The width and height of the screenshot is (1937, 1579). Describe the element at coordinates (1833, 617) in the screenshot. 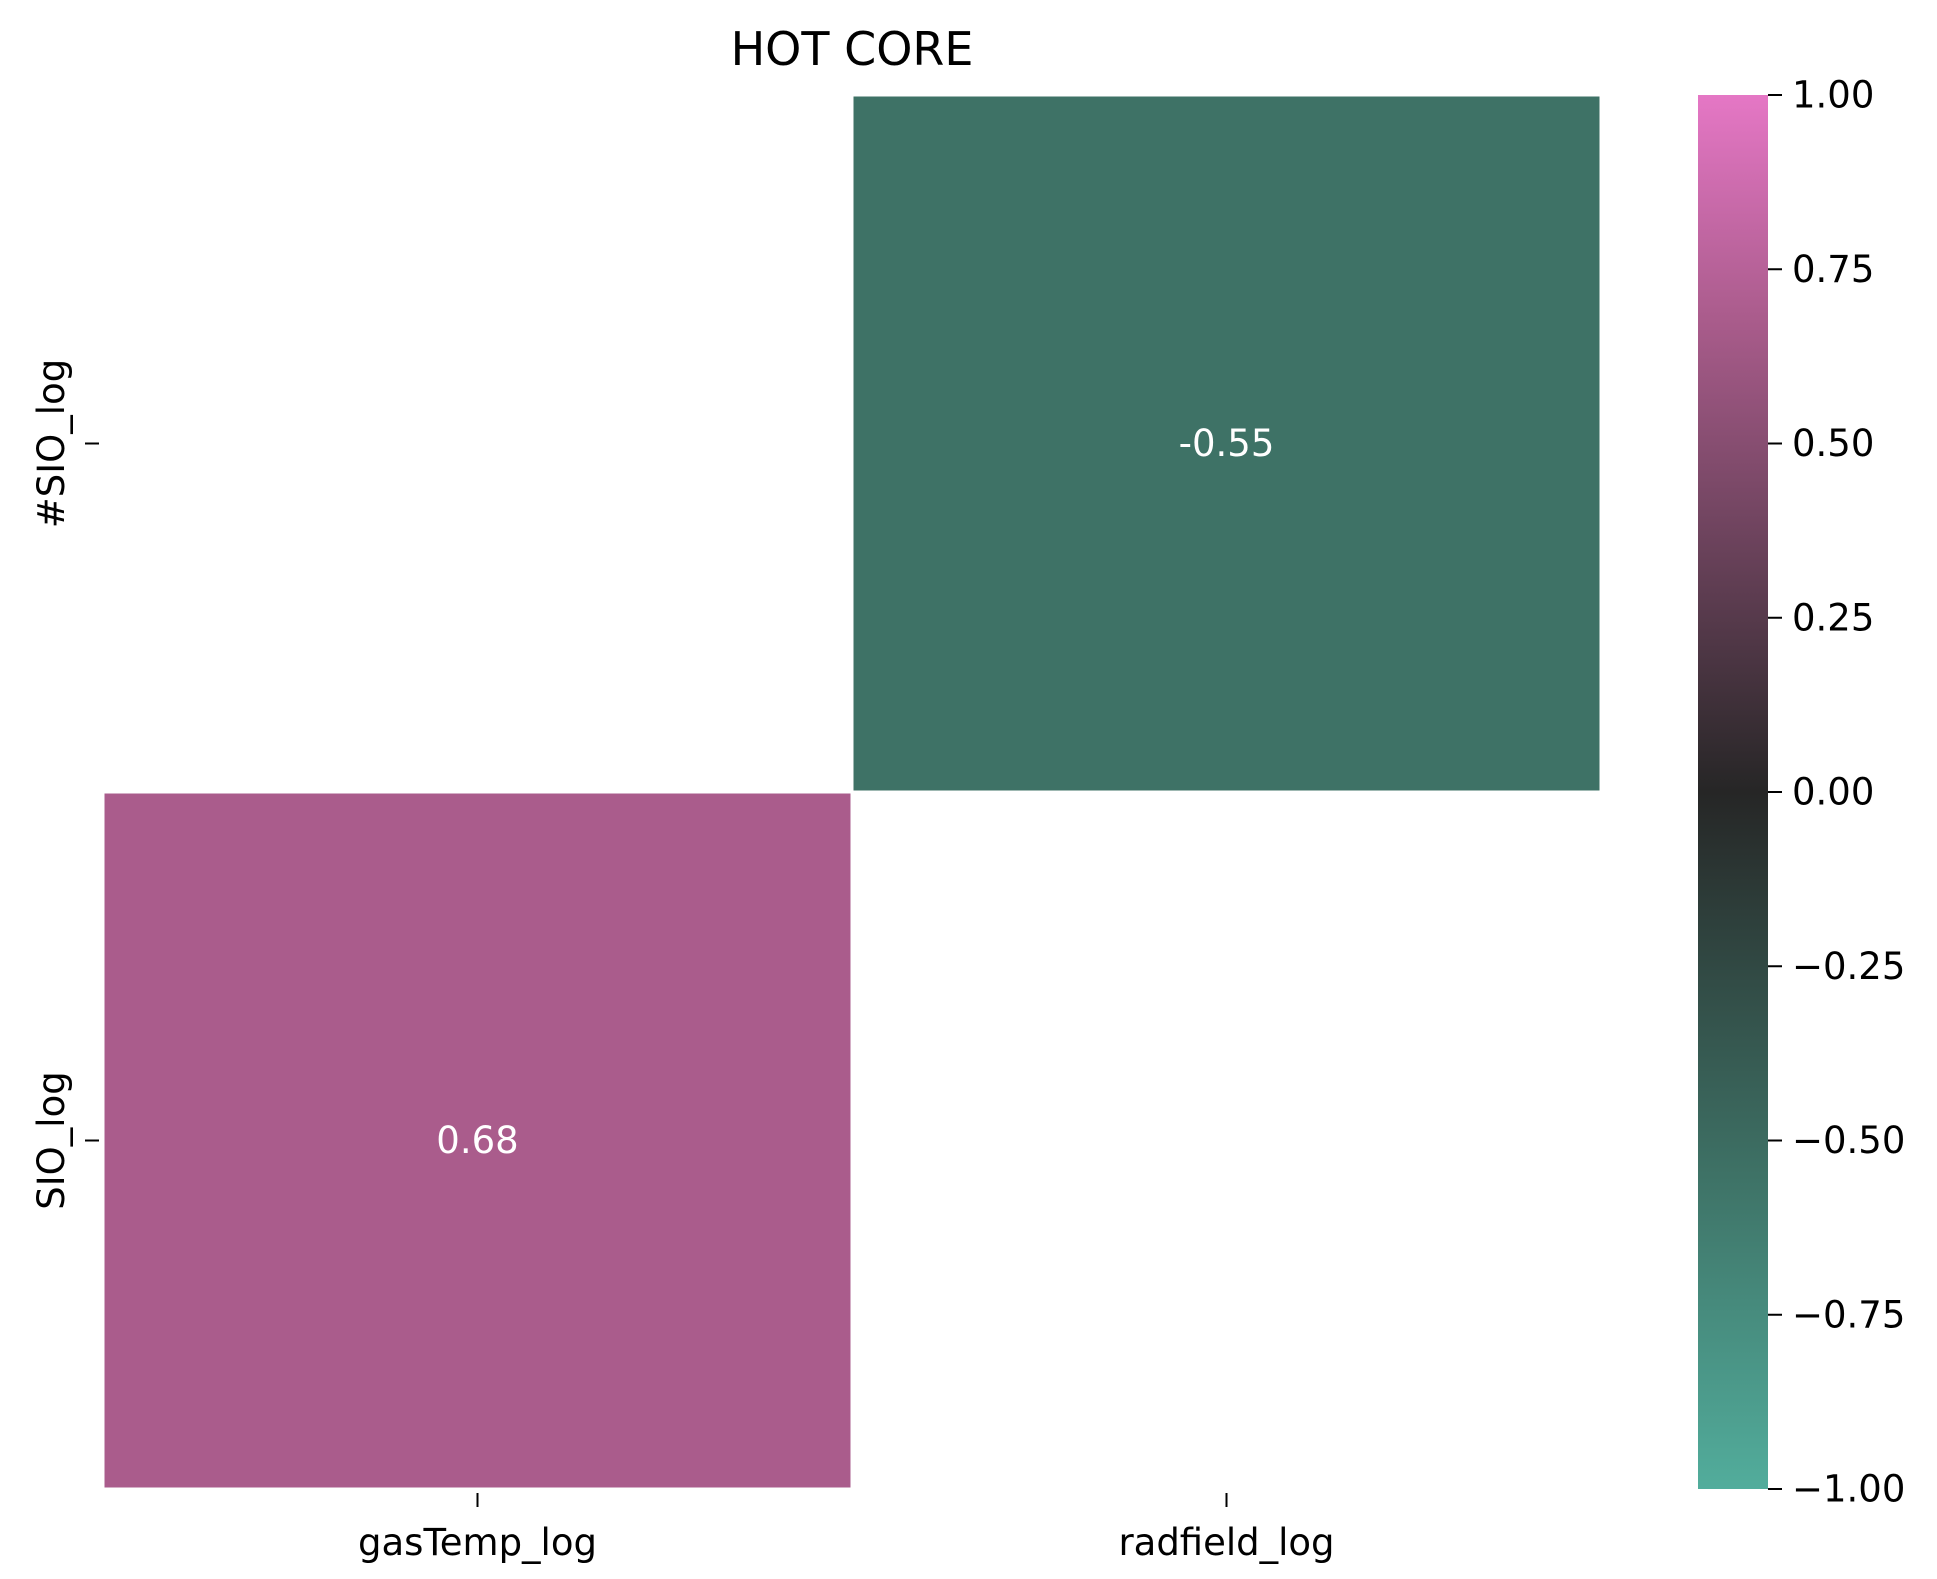

I see `colorbar-tick-label: 0.25` at that location.